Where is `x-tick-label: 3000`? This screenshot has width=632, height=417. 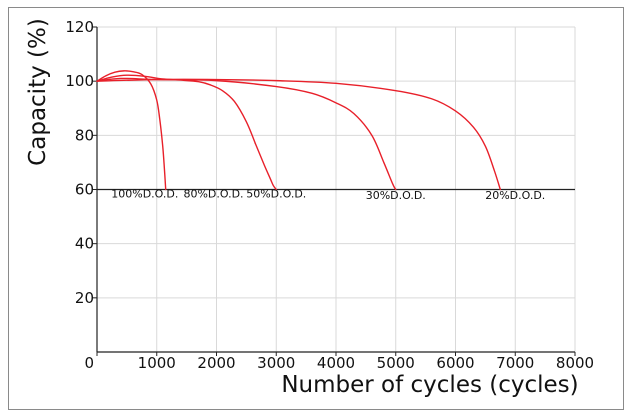 x-tick-label: 3000 is located at coordinates (276, 363).